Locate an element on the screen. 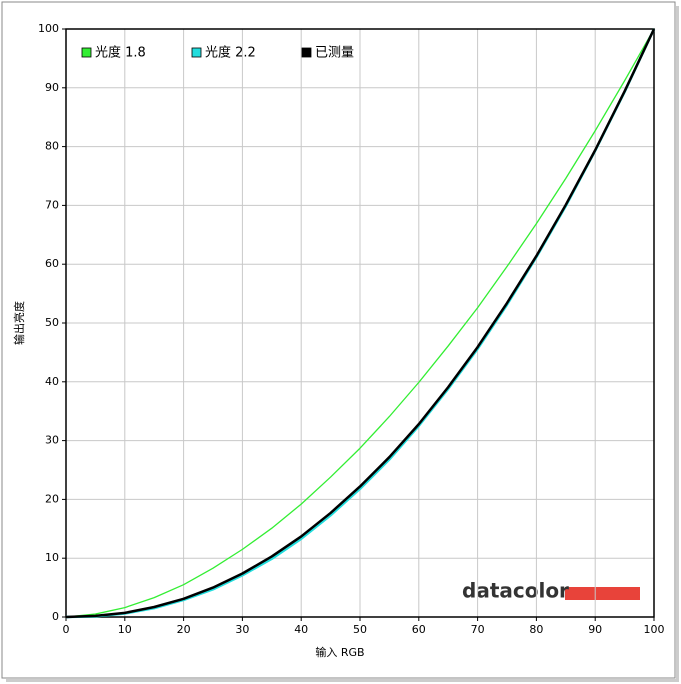 The image size is (681, 684). x-tick-label: 0 is located at coordinates (66, 629).